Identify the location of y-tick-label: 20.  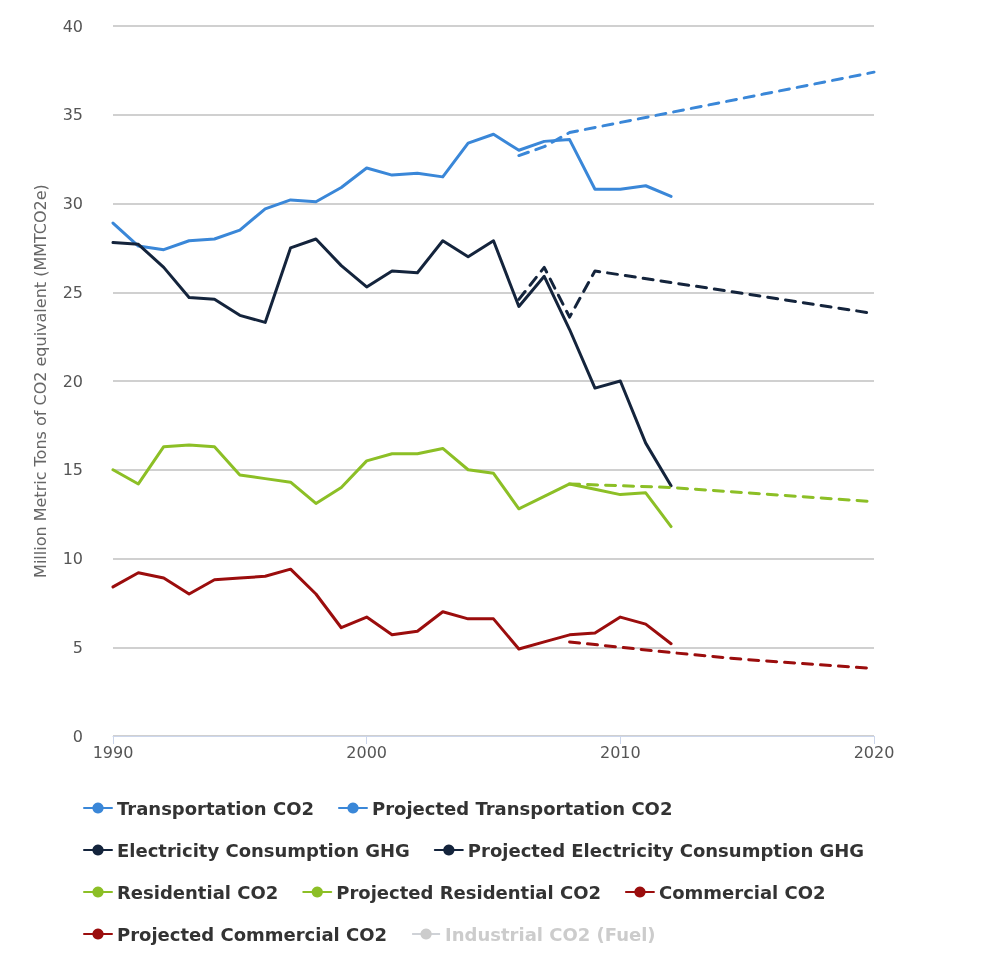
(72, 381).